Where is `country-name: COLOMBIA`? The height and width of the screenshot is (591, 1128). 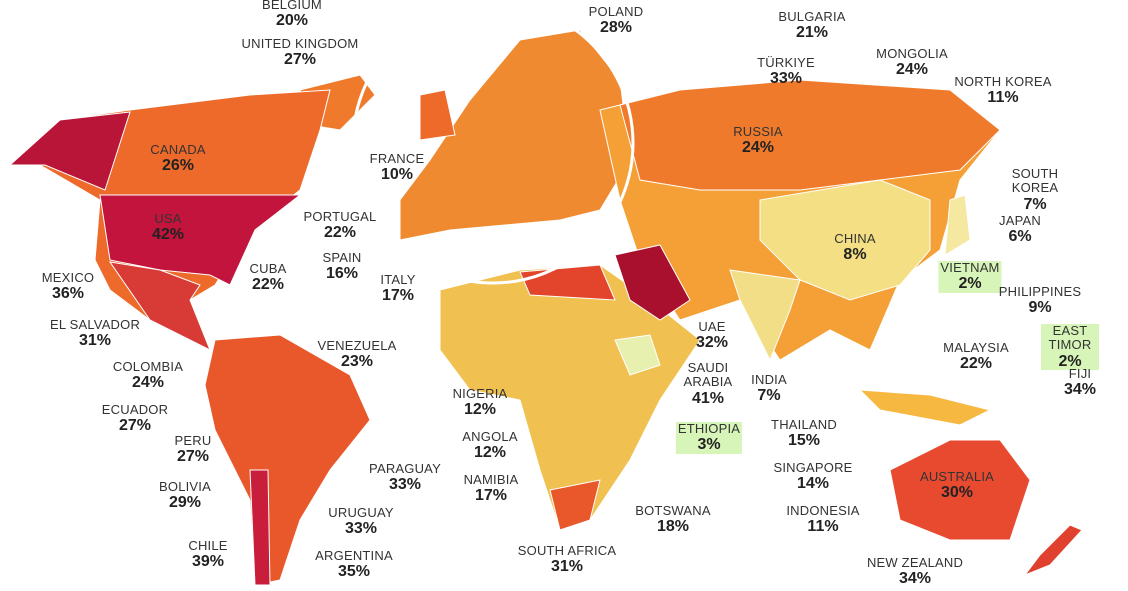
country-name: COLOMBIA is located at coordinates (148, 366).